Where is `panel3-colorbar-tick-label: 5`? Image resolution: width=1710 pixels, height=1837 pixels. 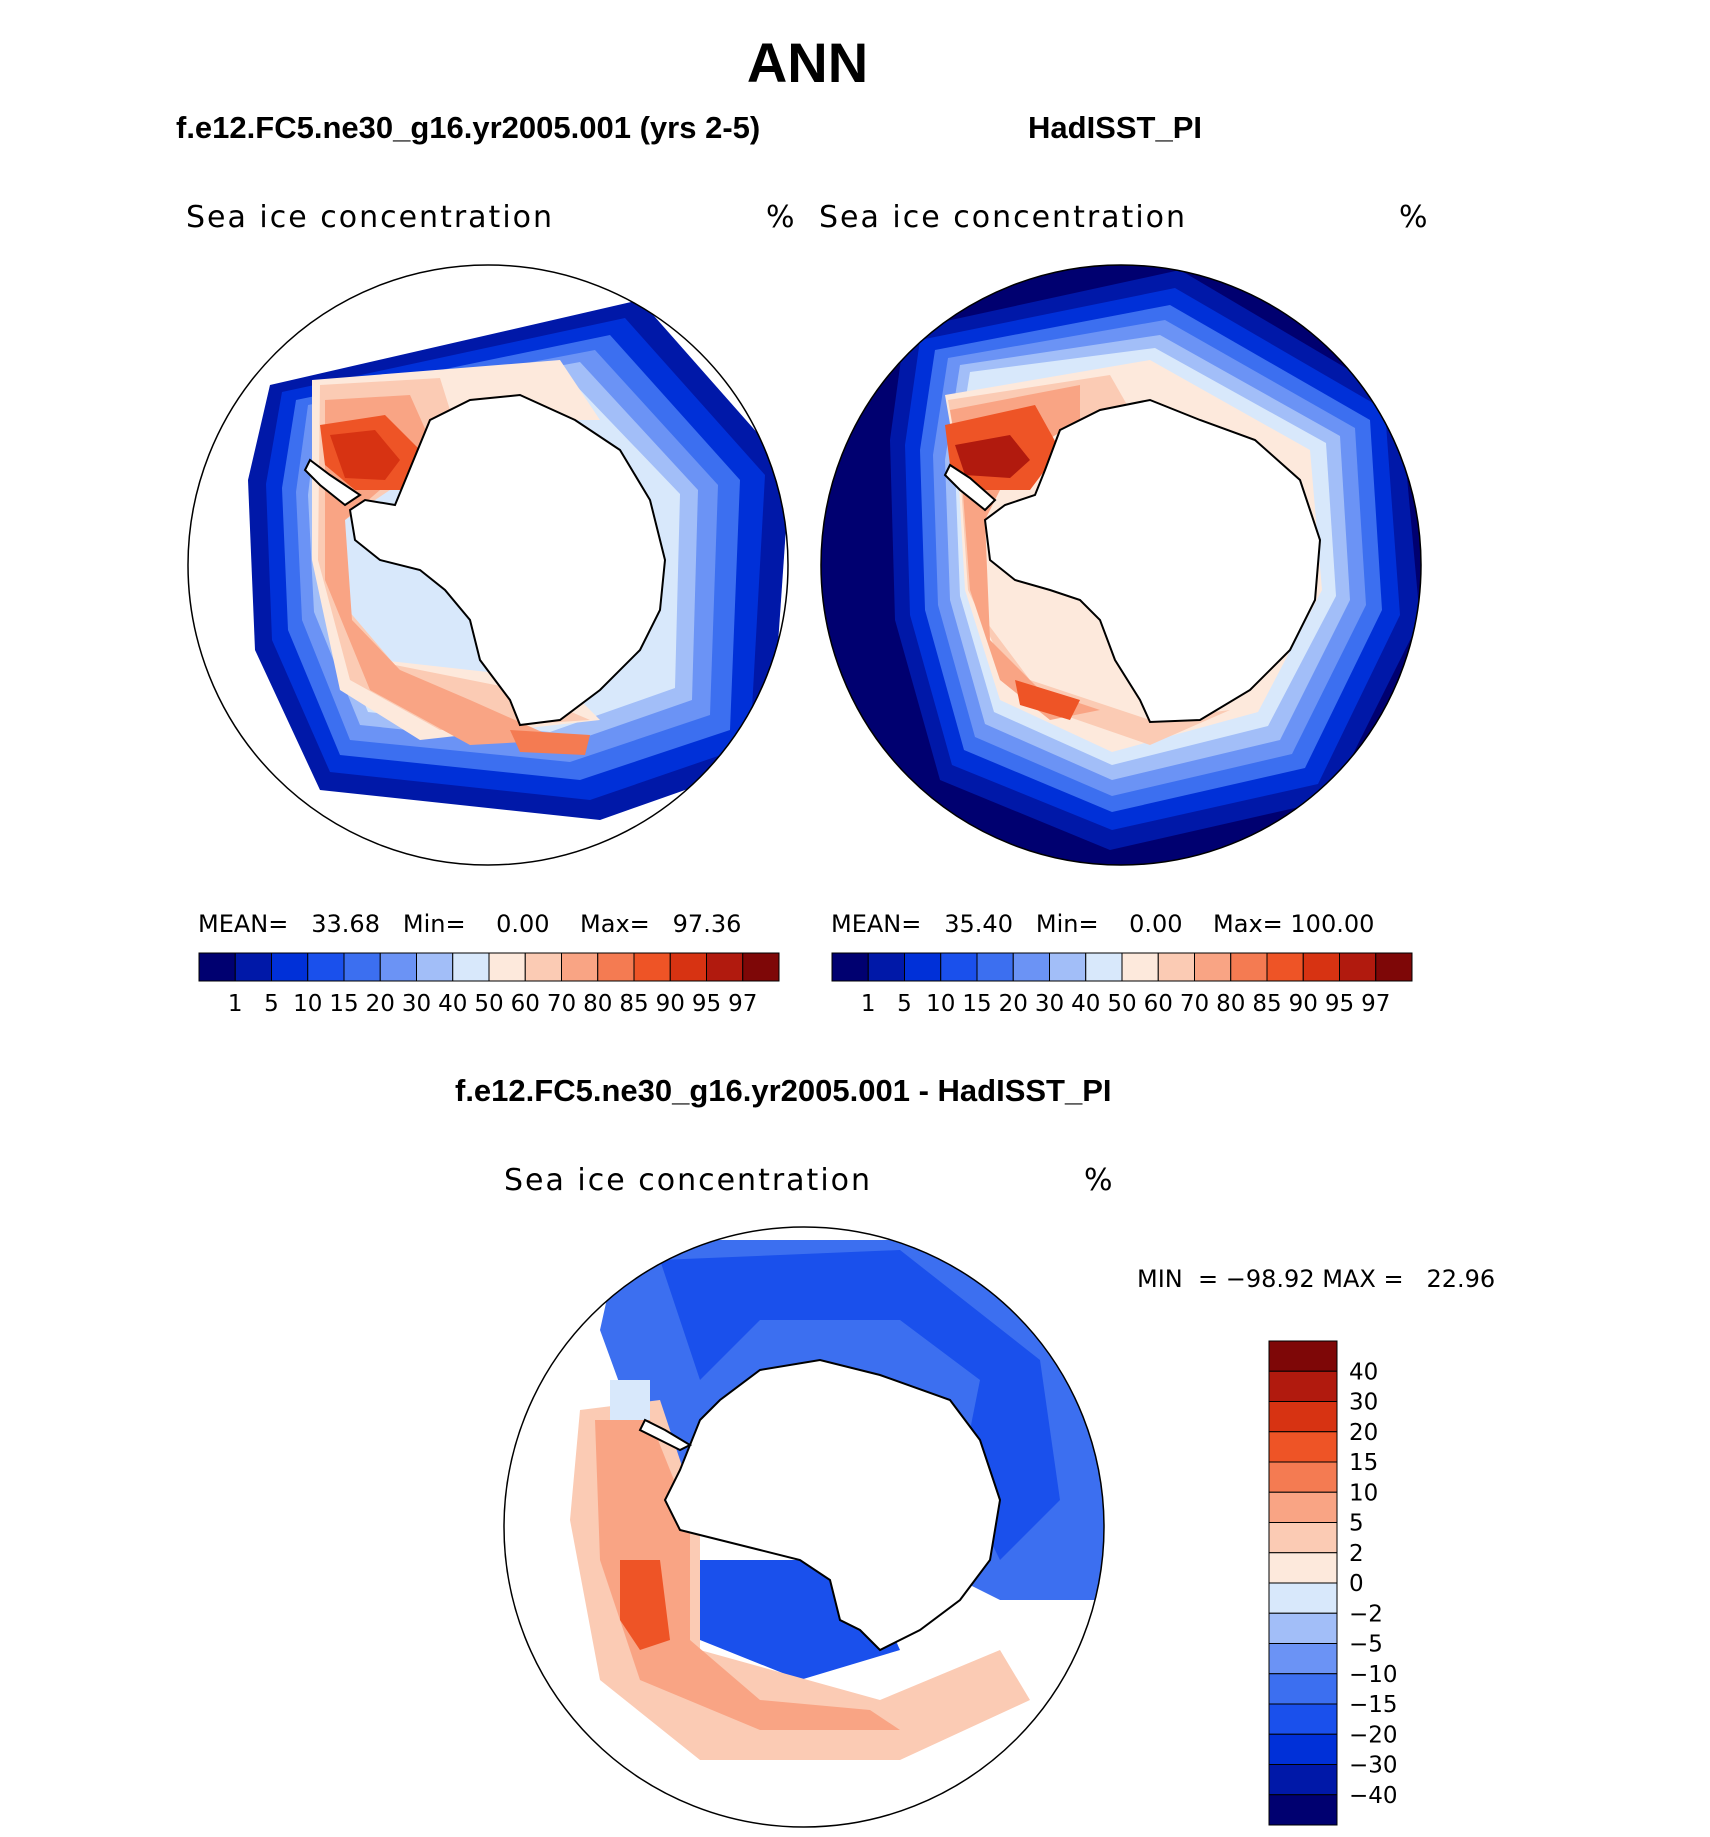 panel3-colorbar-tick-label: 5 is located at coordinates (1356, 1524).